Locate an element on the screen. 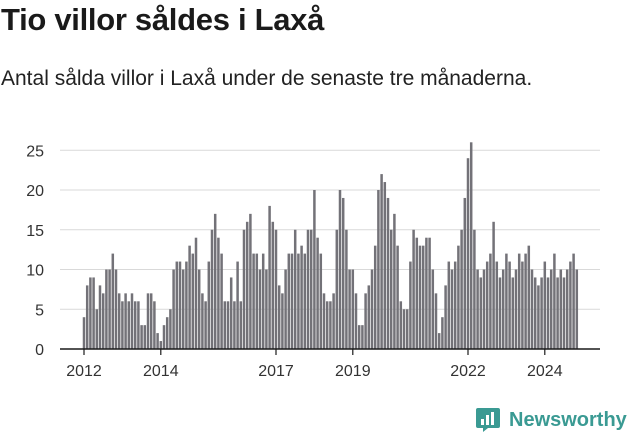 This screenshot has width=631, height=439. y-tick-label: 15 is located at coordinates (35, 231).